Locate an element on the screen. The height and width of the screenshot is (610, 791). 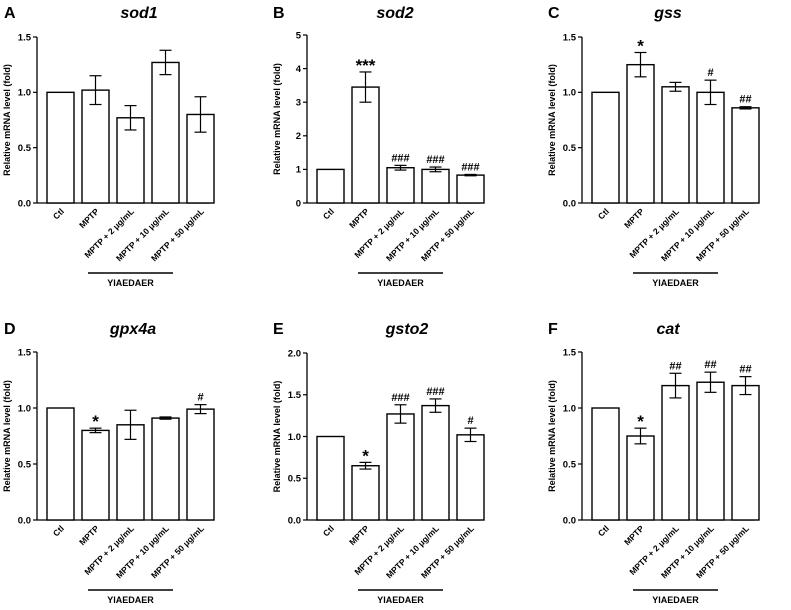
y-tick-label: 2.0 is located at coordinates (294, 353).